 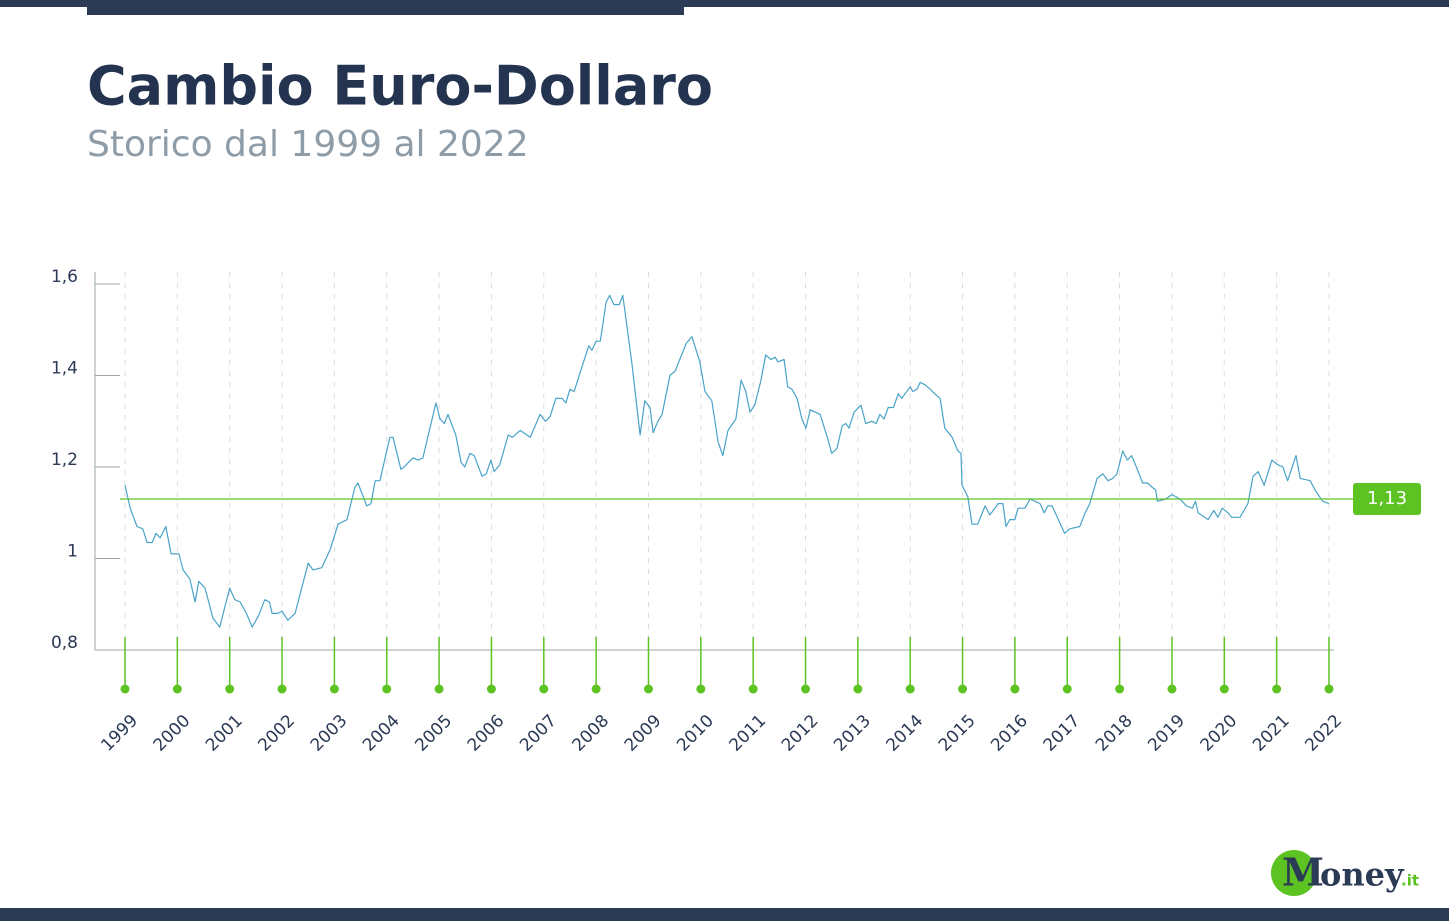 I want to click on x-tick-label: 2017, so click(x=1062, y=733).